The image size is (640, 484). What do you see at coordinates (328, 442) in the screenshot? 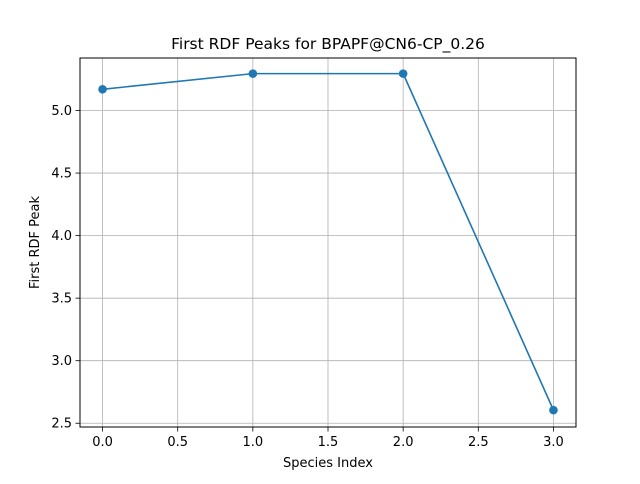
I see `x-tick-label: 1.5` at bounding box center [328, 442].